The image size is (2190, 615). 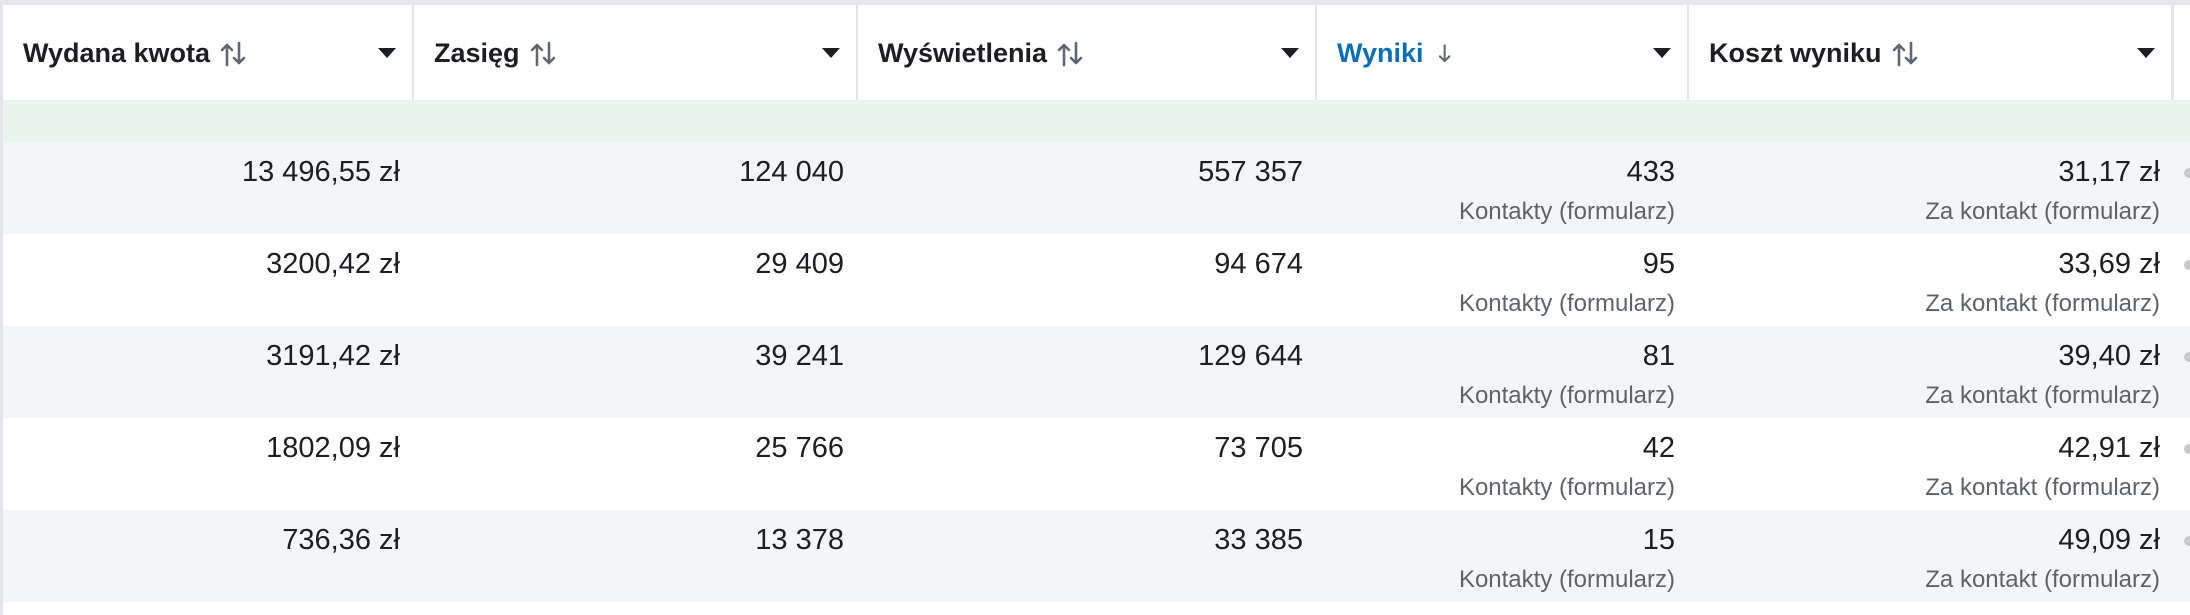 What do you see at coordinates (208, 556) in the screenshot?
I see `cell-spent: 736,36 zł` at bounding box center [208, 556].